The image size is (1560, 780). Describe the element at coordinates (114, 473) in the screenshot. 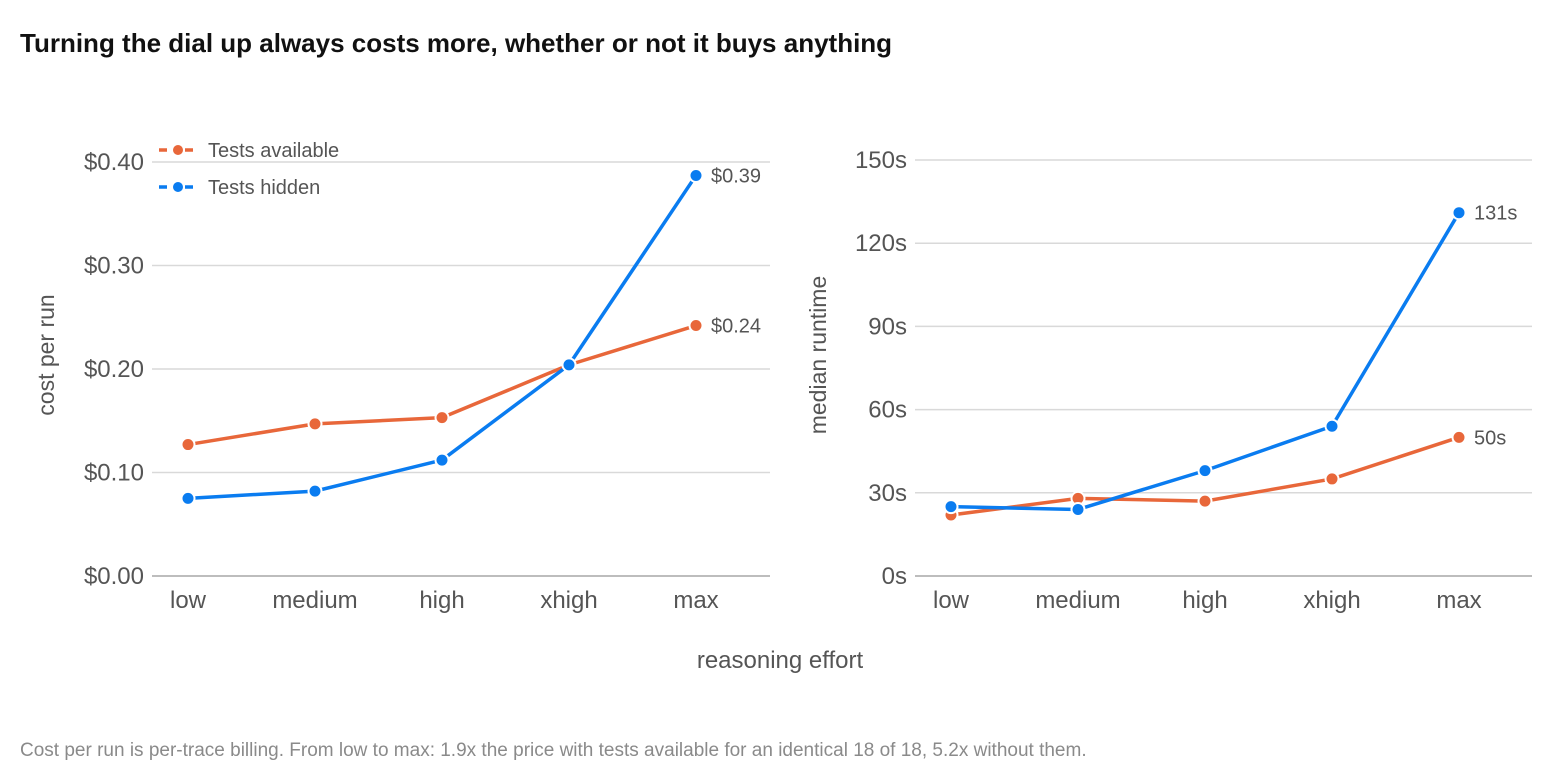

I see `y-tick-label: $0.10` at that location.